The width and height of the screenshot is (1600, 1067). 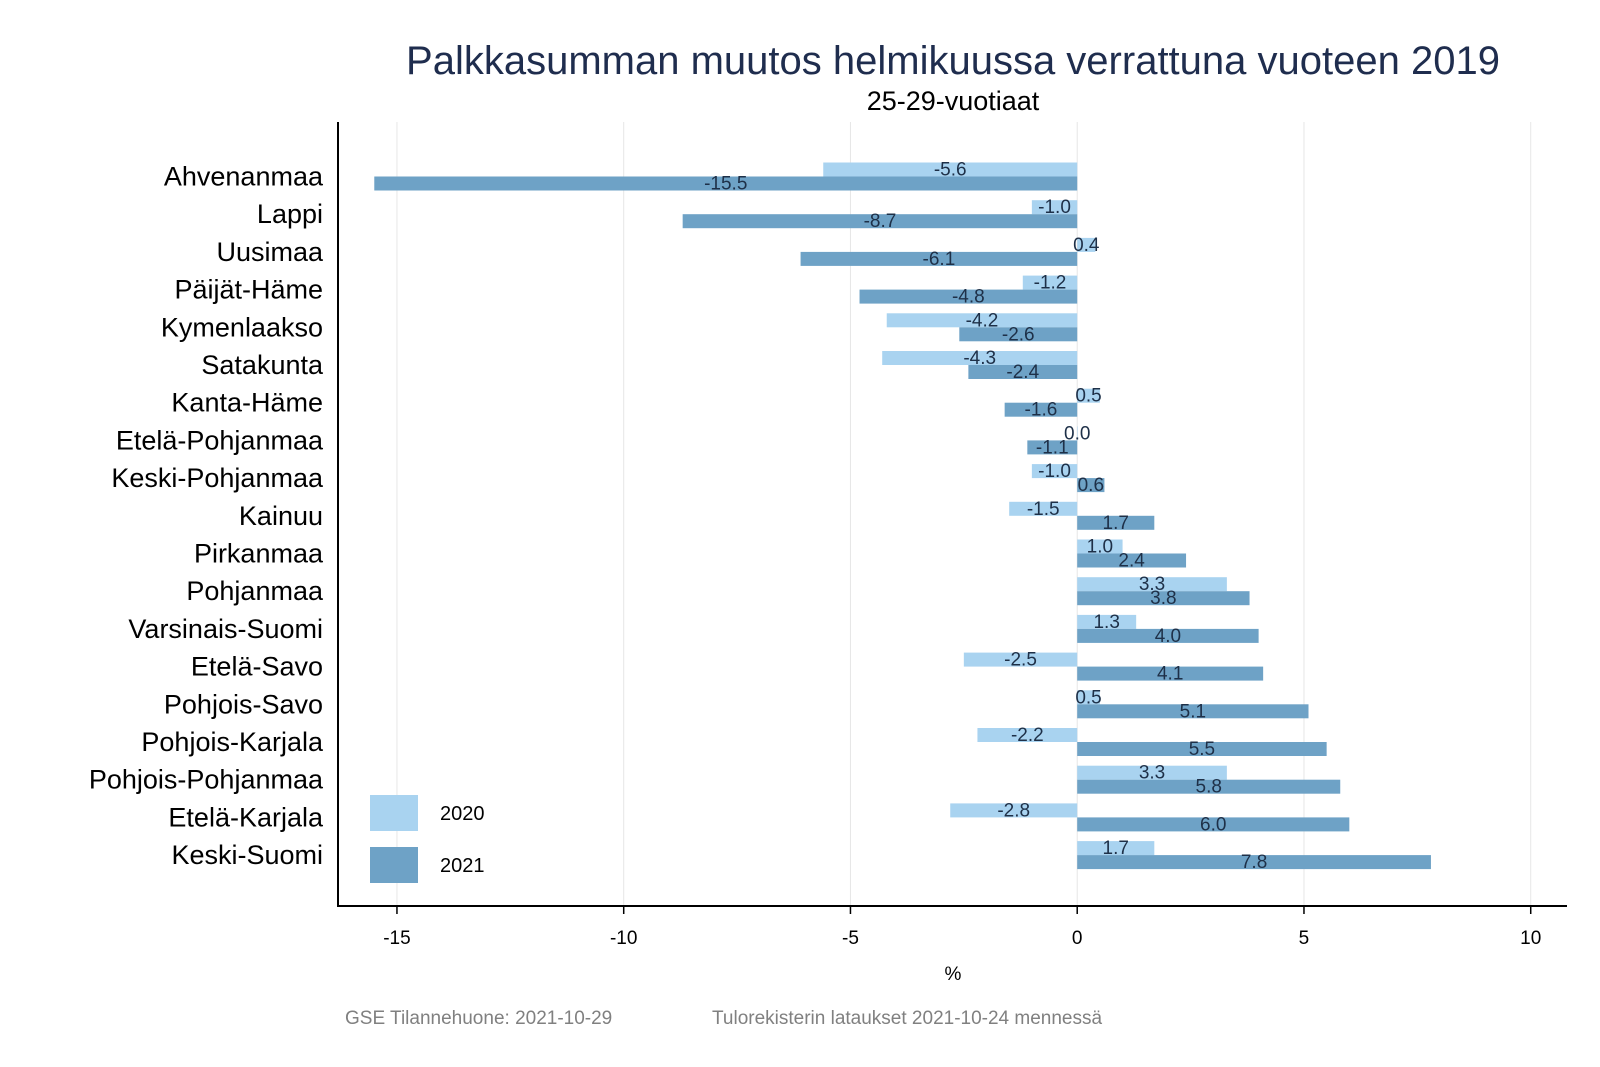 I want to click on data-label-2021: 7.8, so click(x=1254, y=862).